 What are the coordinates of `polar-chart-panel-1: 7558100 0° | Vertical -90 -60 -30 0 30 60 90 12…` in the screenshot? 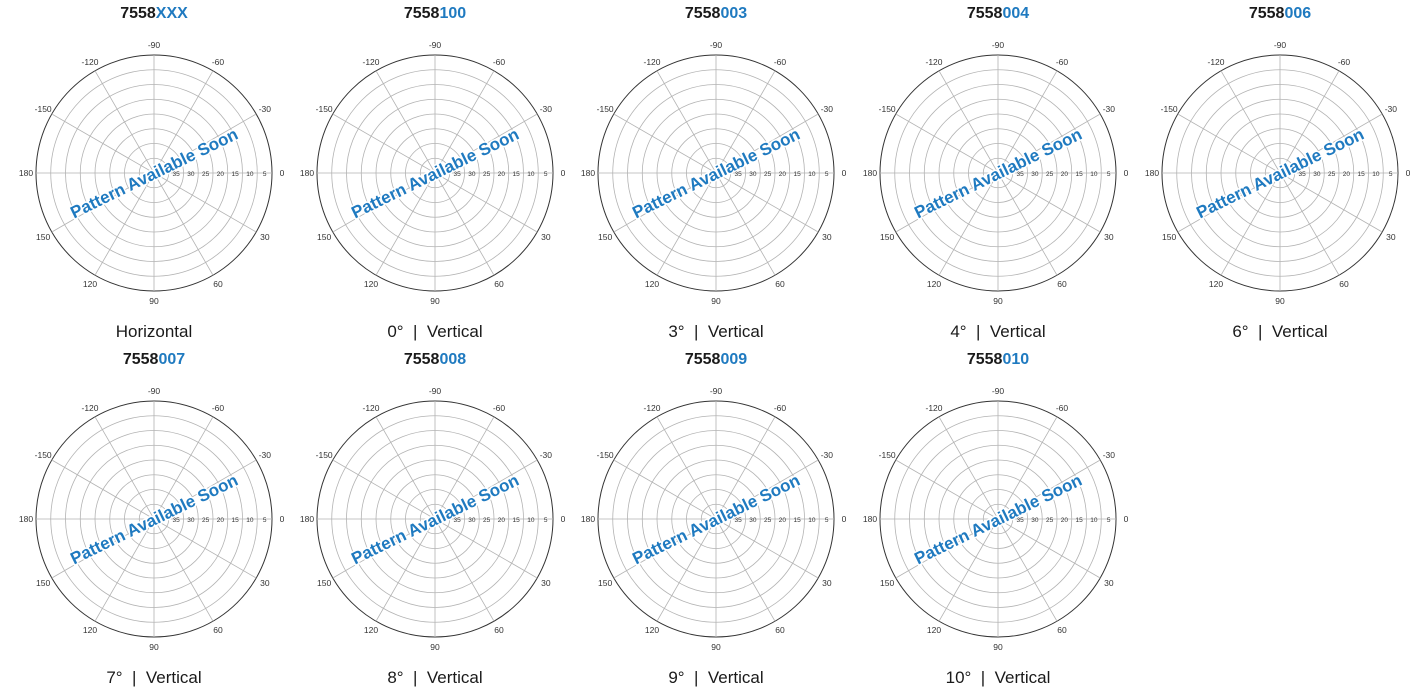 It's located at (435, 175).